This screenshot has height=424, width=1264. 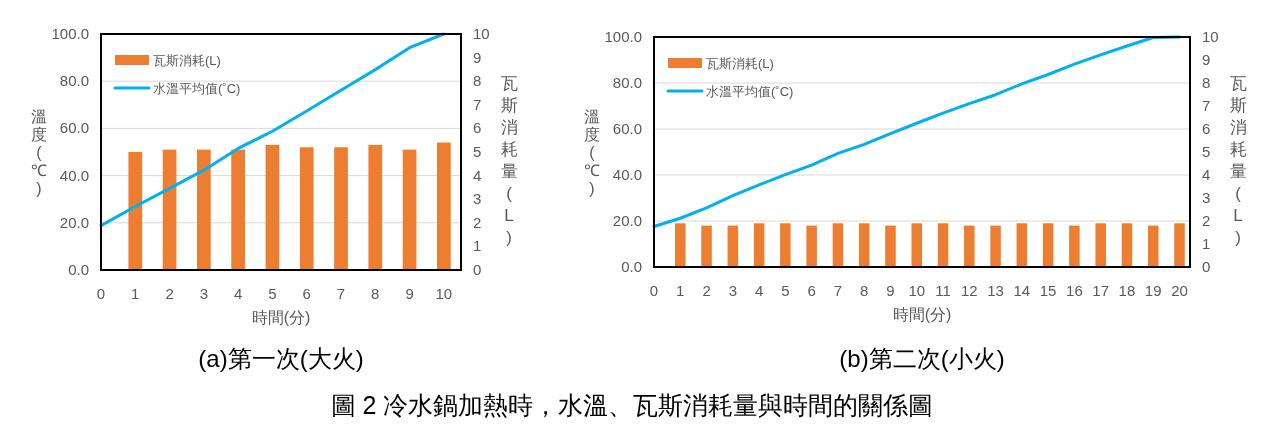 I want to click on caption: 圖 2 冷水鍋加熱時，水溫、瓦斯消耗量與時間的關係圖, so click(x=632, y=405).